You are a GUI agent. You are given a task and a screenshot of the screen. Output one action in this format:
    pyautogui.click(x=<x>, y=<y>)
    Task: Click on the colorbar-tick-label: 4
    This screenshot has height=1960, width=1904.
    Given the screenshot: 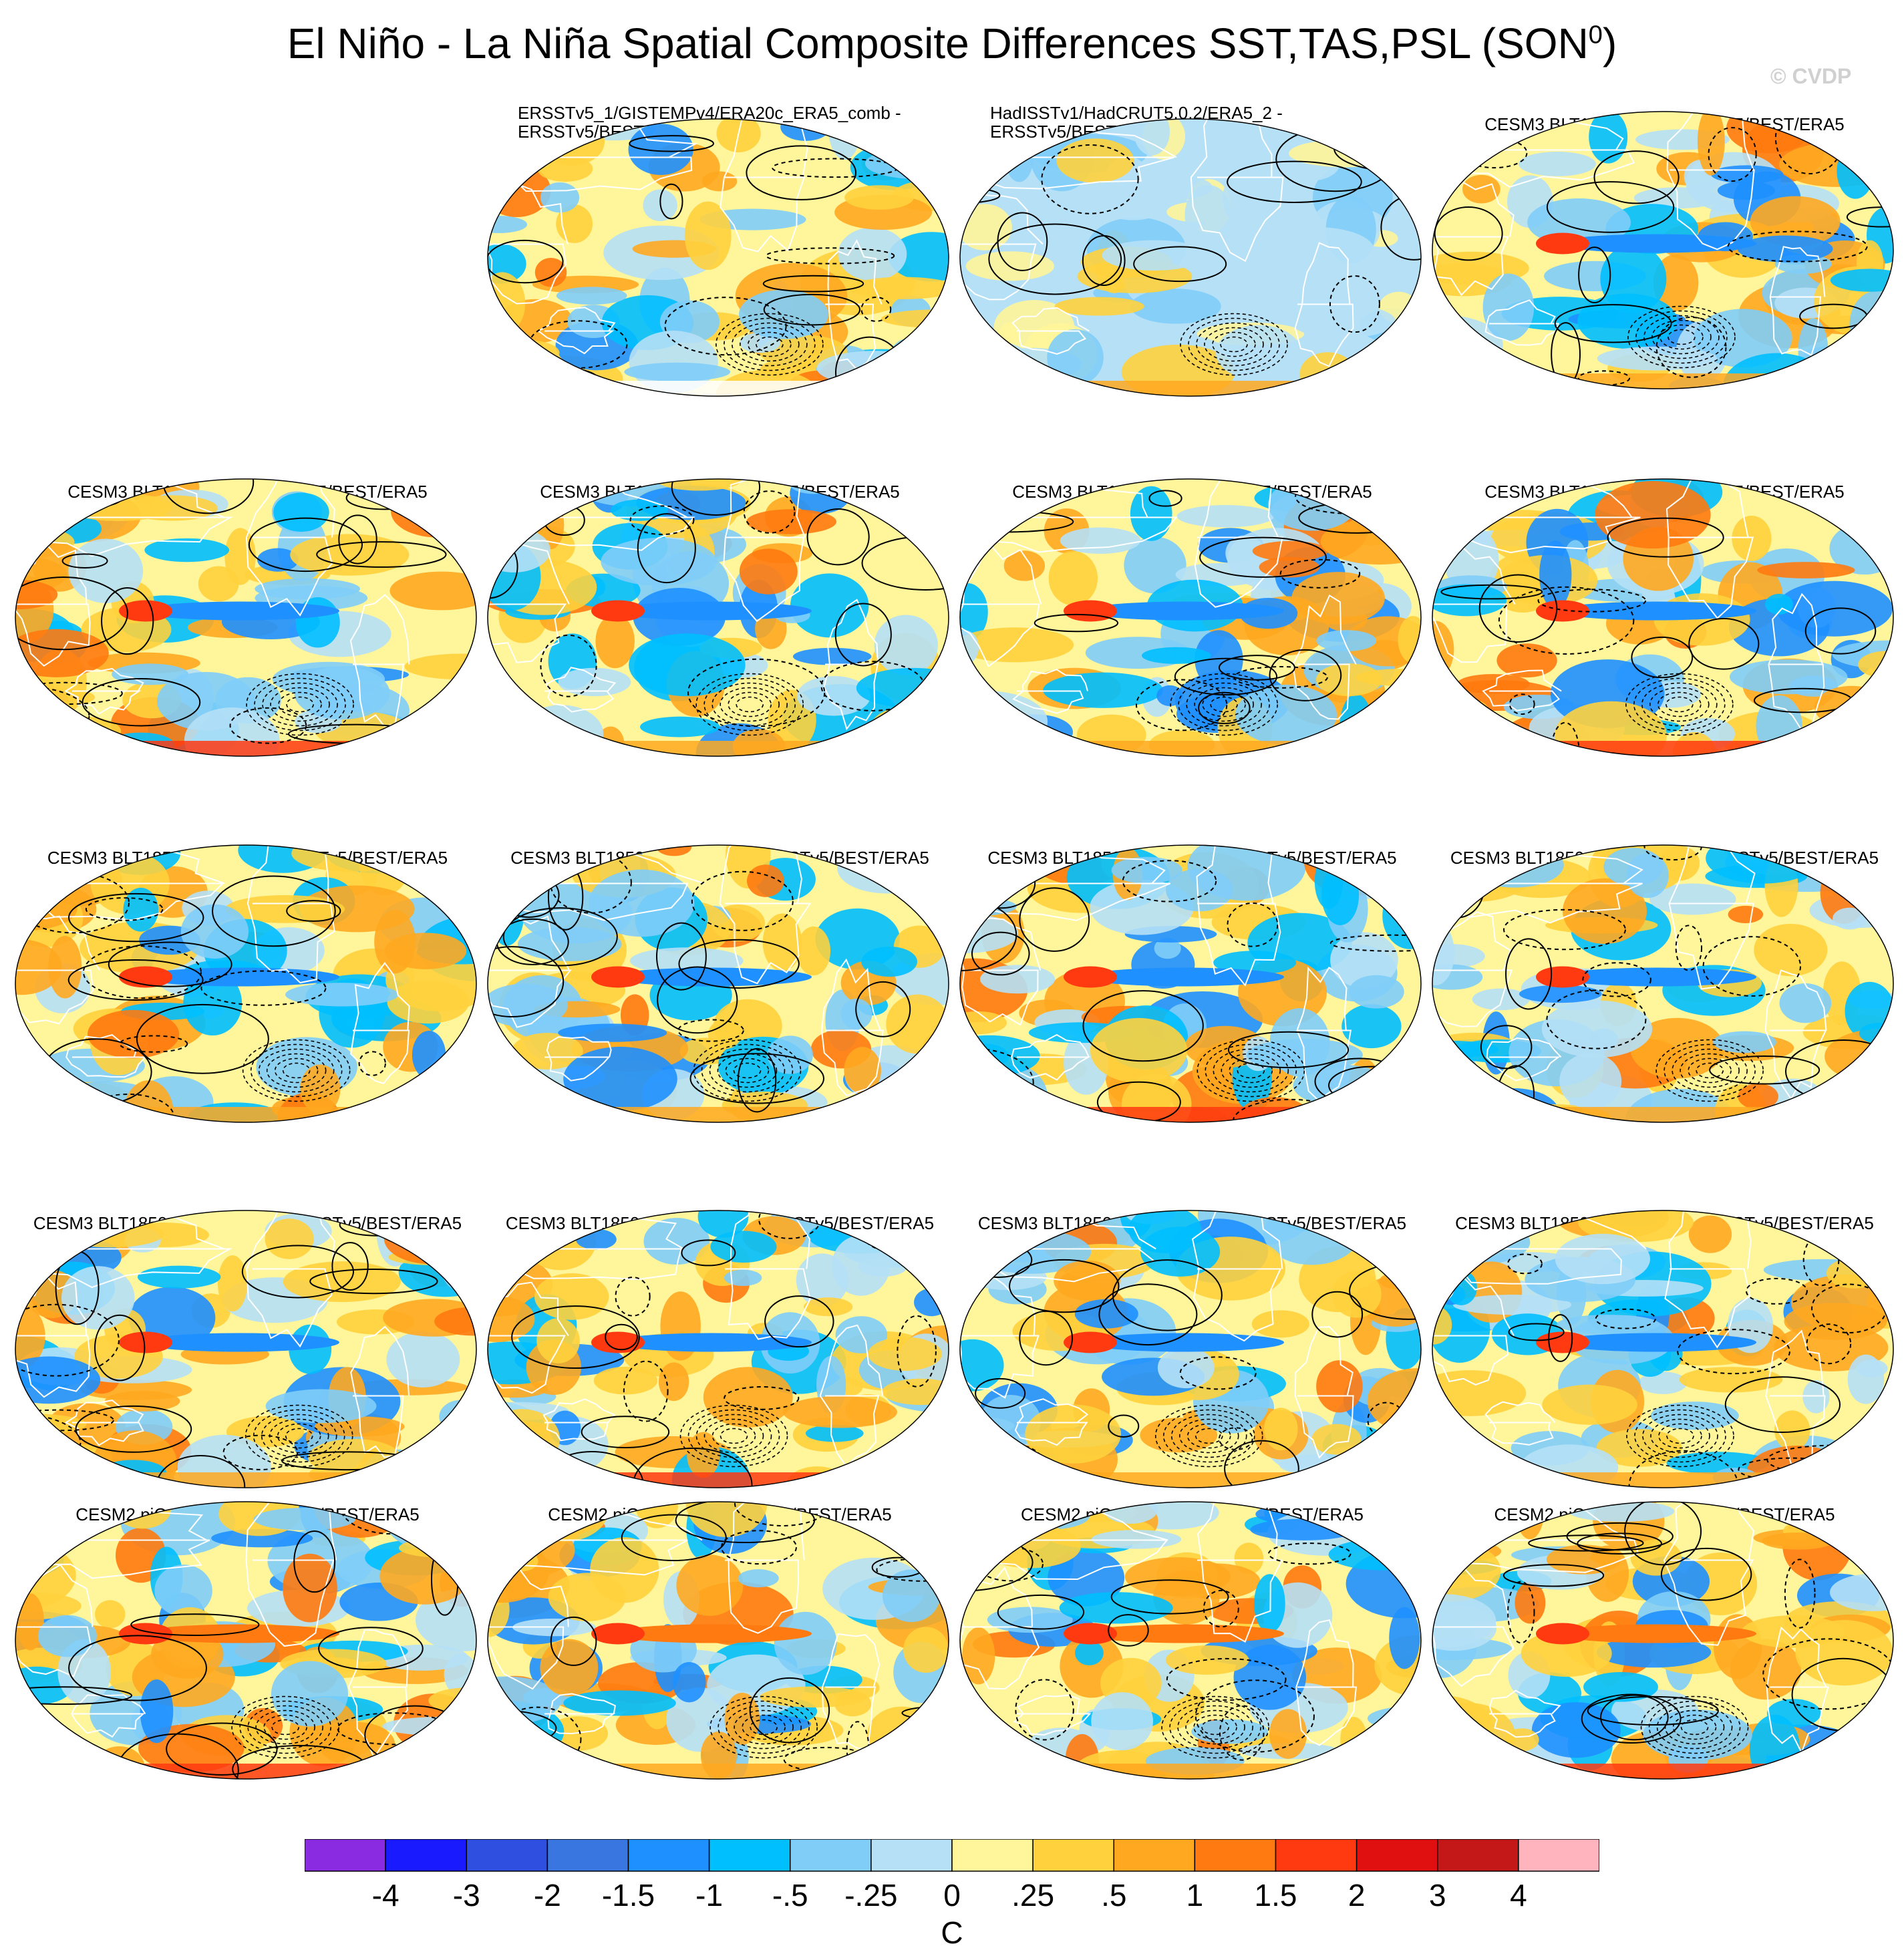 What is the action you would take?
    pyautogui.click(x=1518, y=1896)
    